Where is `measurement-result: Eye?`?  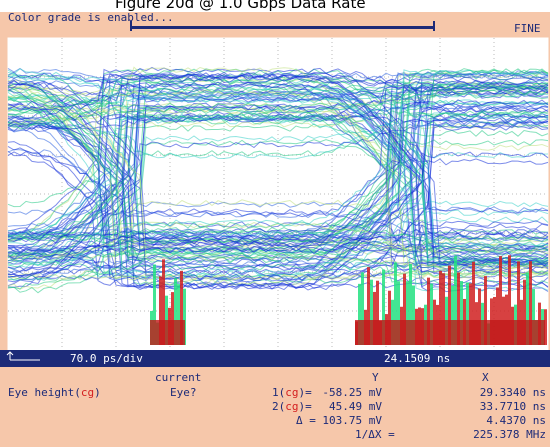 measurement-result: Eye? is located at coordinates (183, 392).